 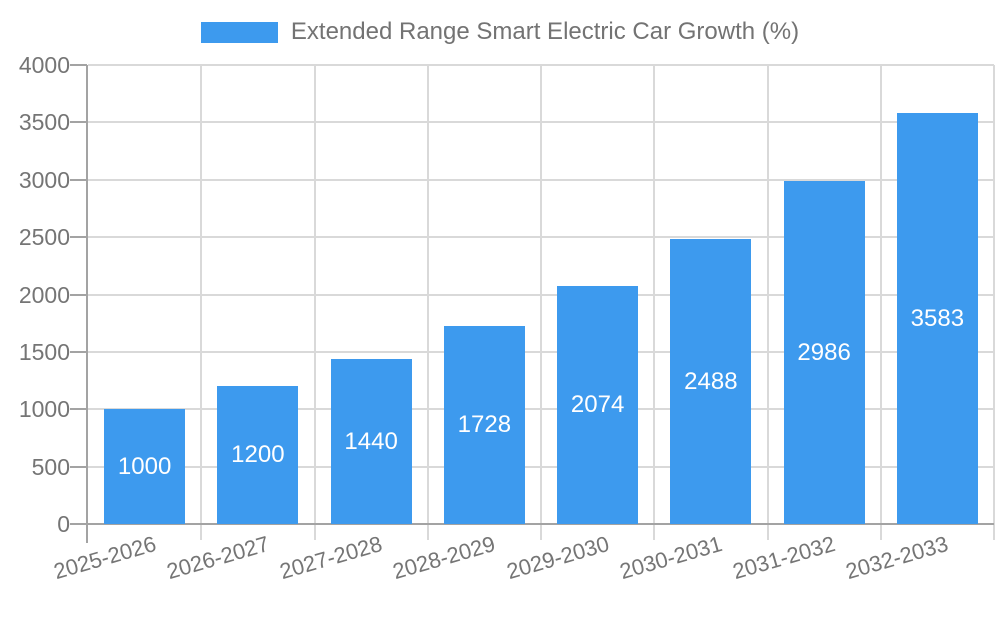 What do you see at coordinates (44, 65) in the screenshot?
I see `y-tick-label-4000: 4000` at bounding box center [44, 65].